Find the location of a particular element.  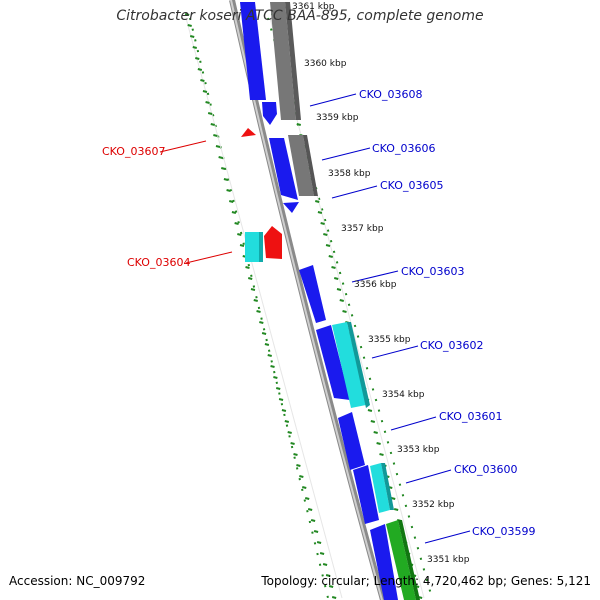

kbp-marker: 3358 kbp is located at coordinates (349, 174).